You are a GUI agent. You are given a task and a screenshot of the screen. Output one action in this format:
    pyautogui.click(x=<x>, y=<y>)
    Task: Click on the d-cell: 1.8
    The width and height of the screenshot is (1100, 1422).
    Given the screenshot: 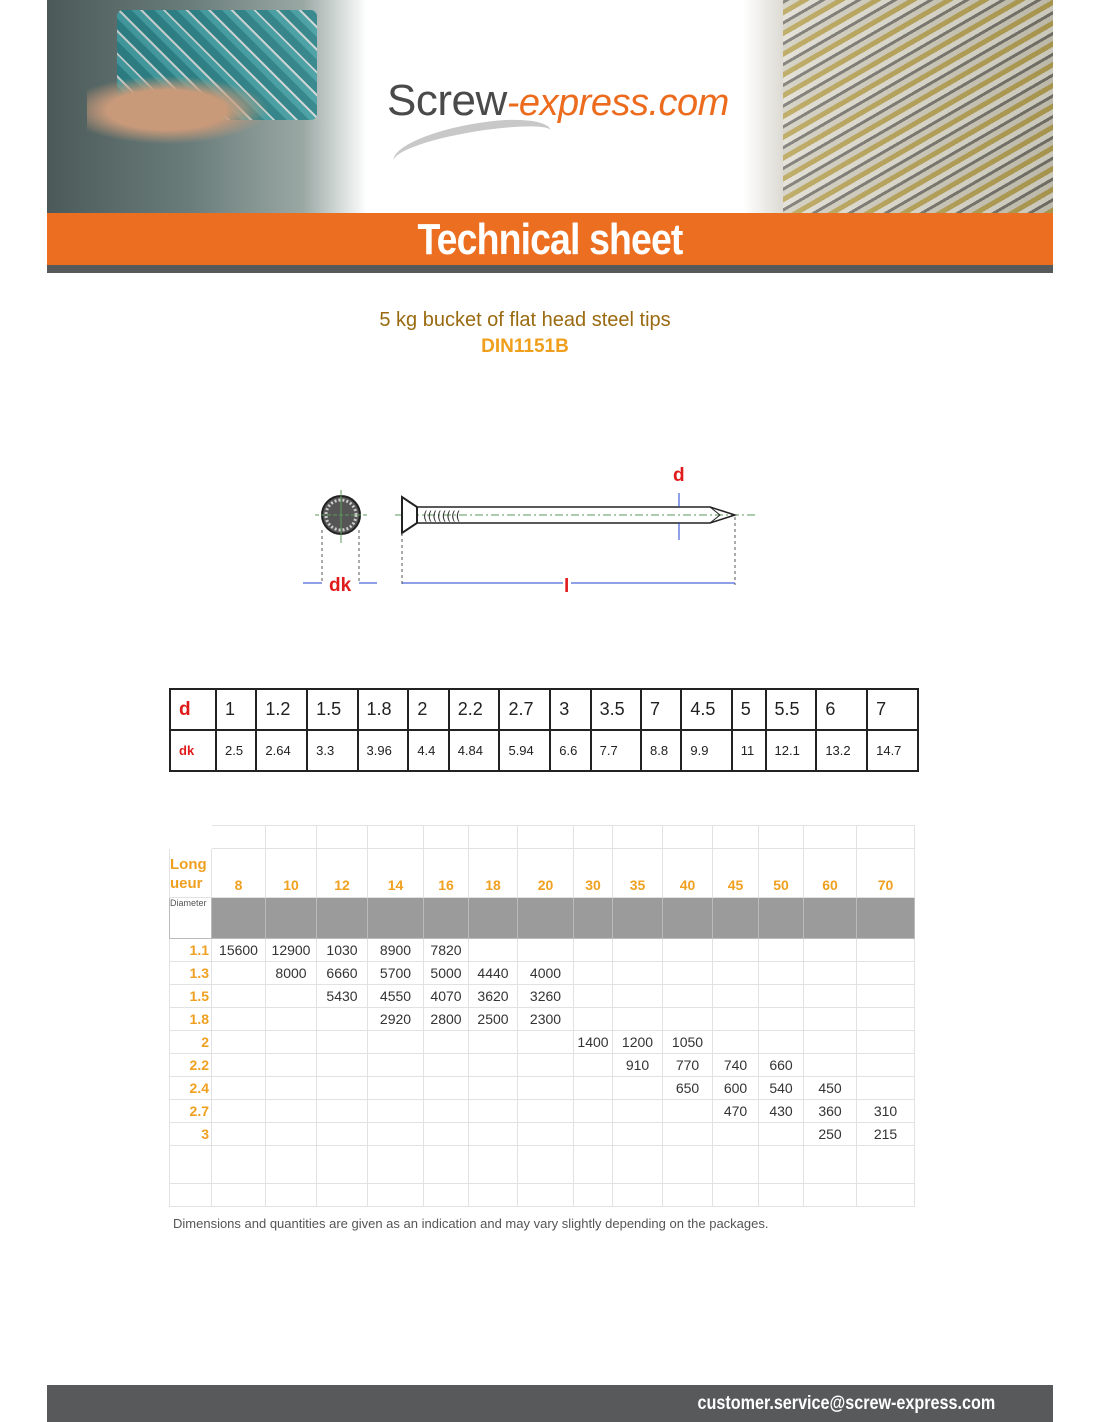 What is the action you would take?
    pyautogui.click(x=383, y=709)
    